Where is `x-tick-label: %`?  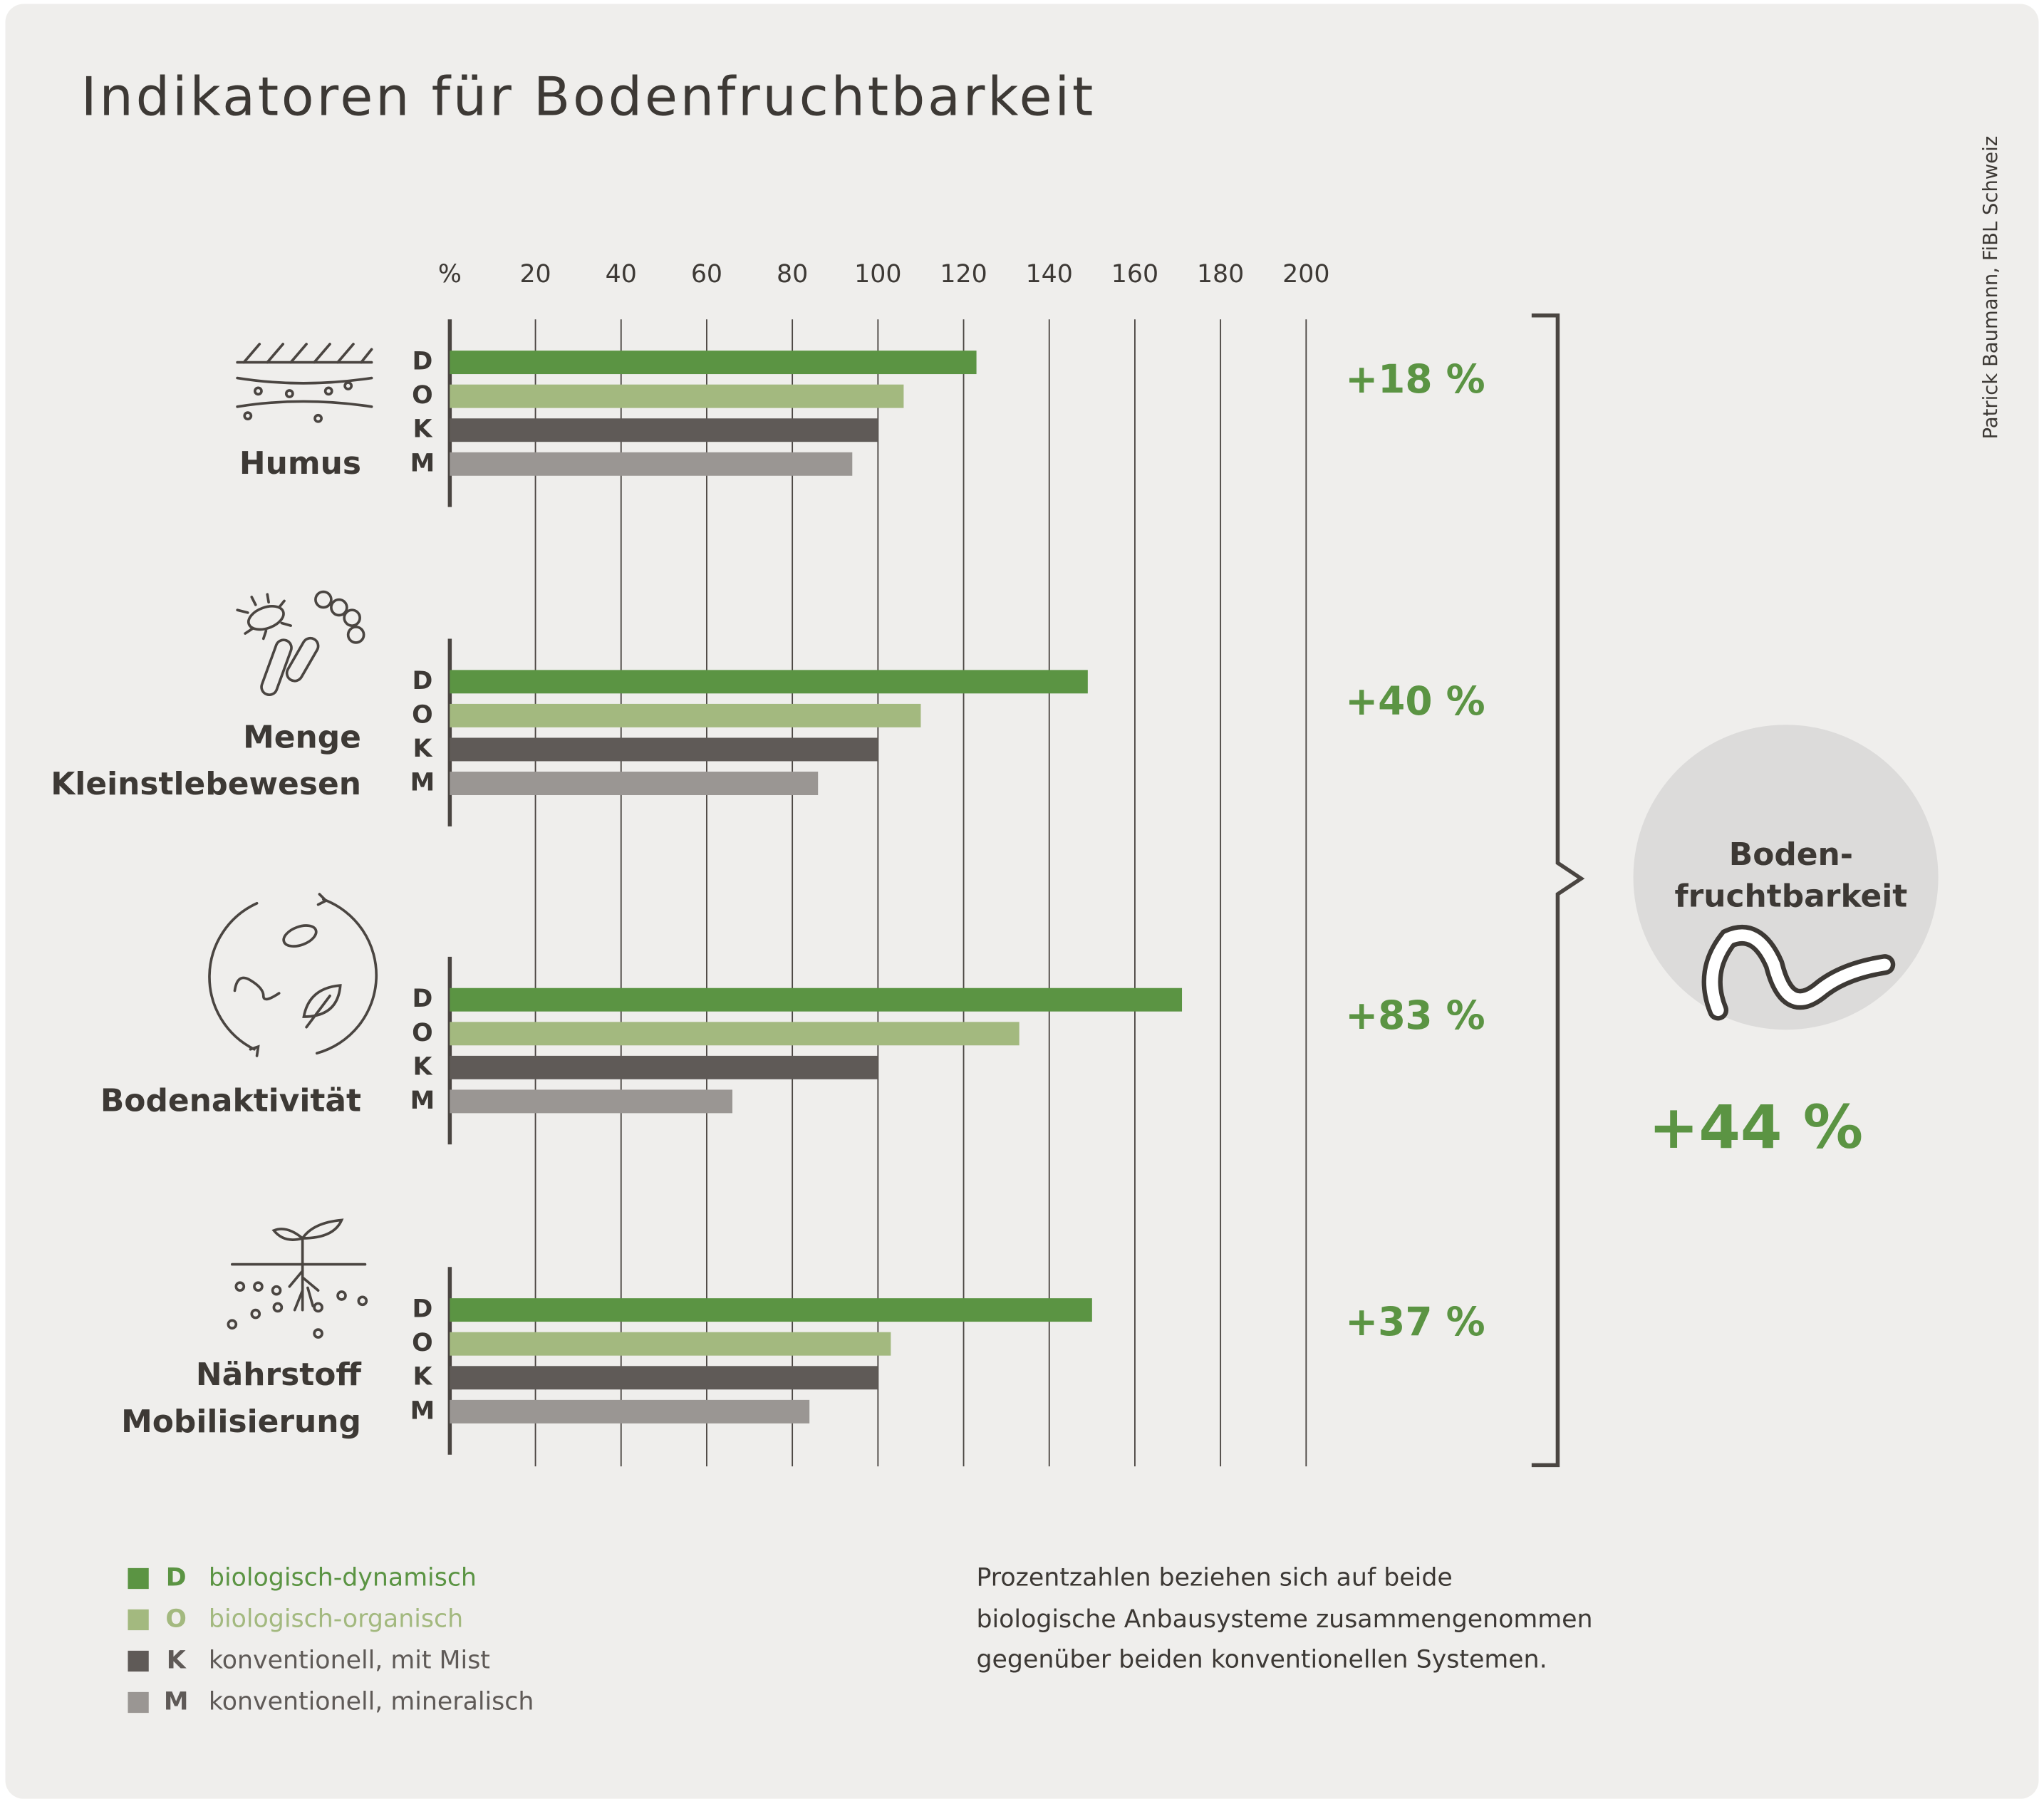
x-tick-label: % is located at coordinates (450, 274).